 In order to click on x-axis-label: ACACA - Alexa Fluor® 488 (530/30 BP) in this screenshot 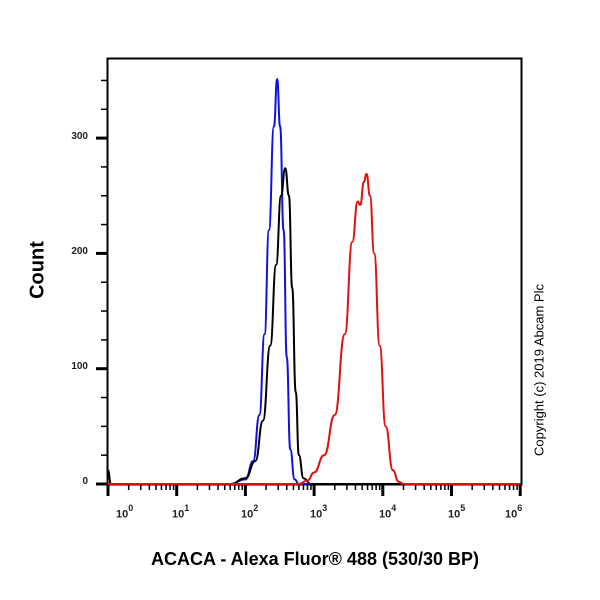, I will do `click(315, 559)`.